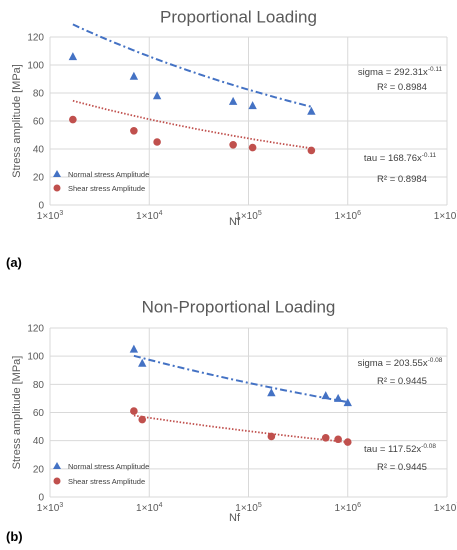  What do you see at coordinates (400, 449) in the screenshot?
I see `trend-equation: tau = 117.52x-0.08` at bounding box center [400, 449].